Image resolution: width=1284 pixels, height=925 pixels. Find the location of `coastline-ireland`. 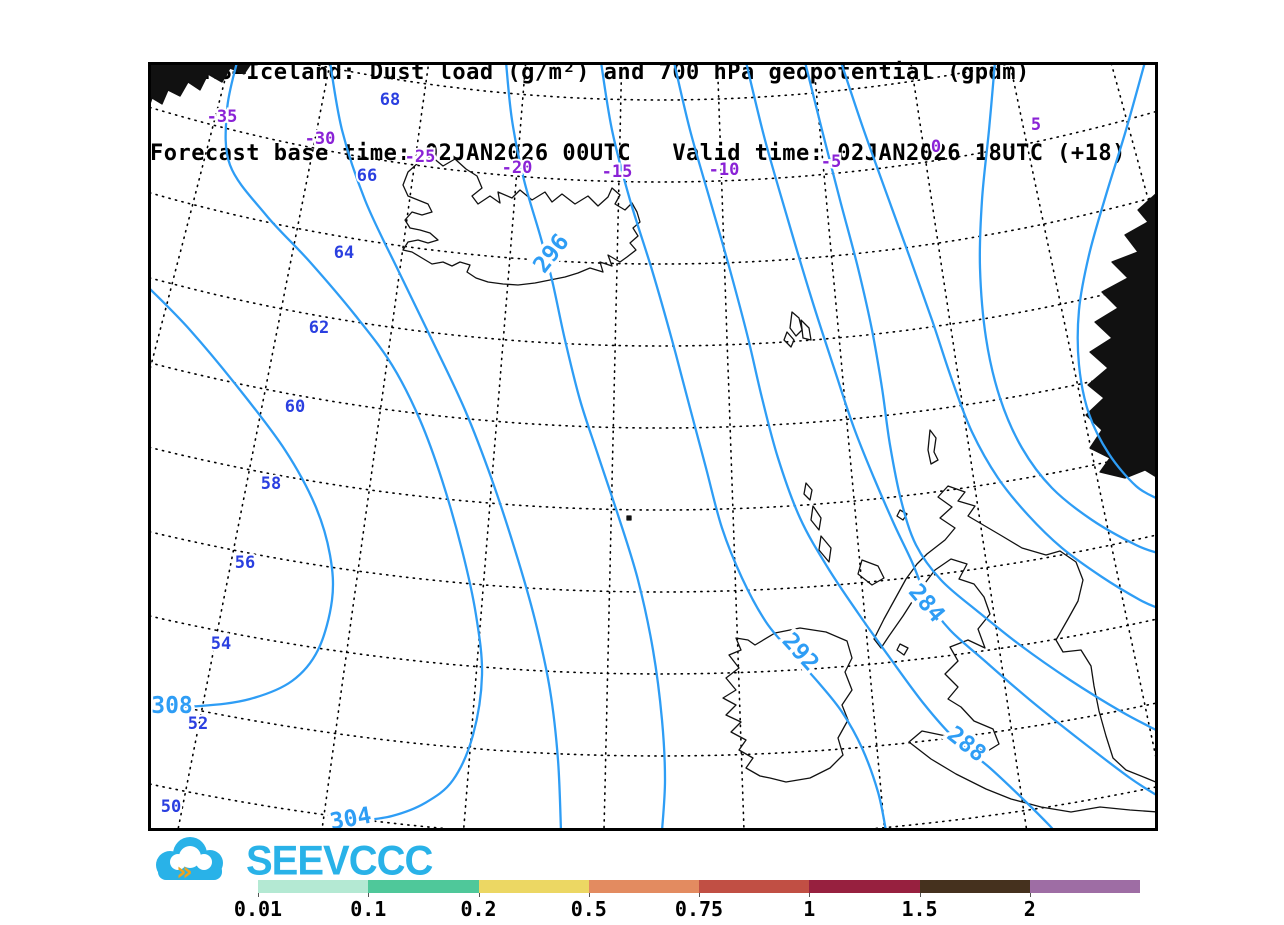

coastline-ireland is located at coordinates (787, 705).